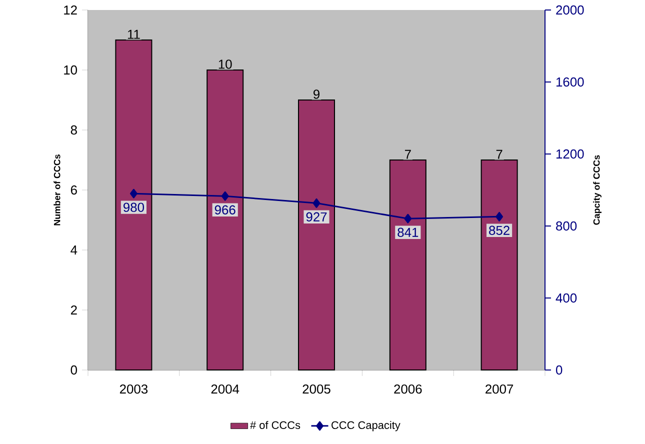  Describe the element at coordinates (408, 389) in the screenshot. I see `x-tick-label: 2006` at that location.